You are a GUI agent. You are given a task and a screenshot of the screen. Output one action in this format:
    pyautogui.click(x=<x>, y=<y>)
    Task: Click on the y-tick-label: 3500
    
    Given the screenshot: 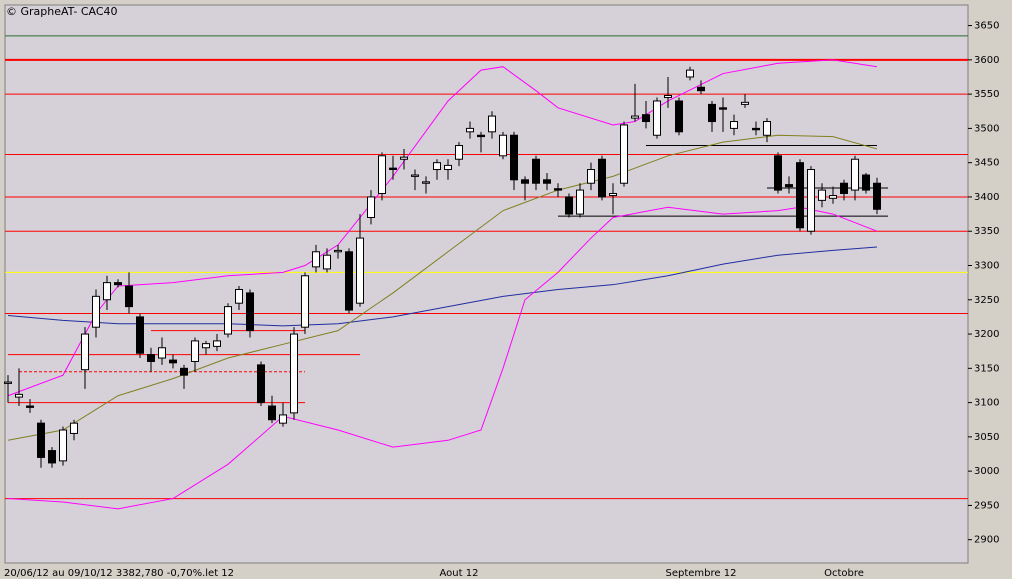 What is the action you would take?
    pyautogui.click(x=986, y=128)
    